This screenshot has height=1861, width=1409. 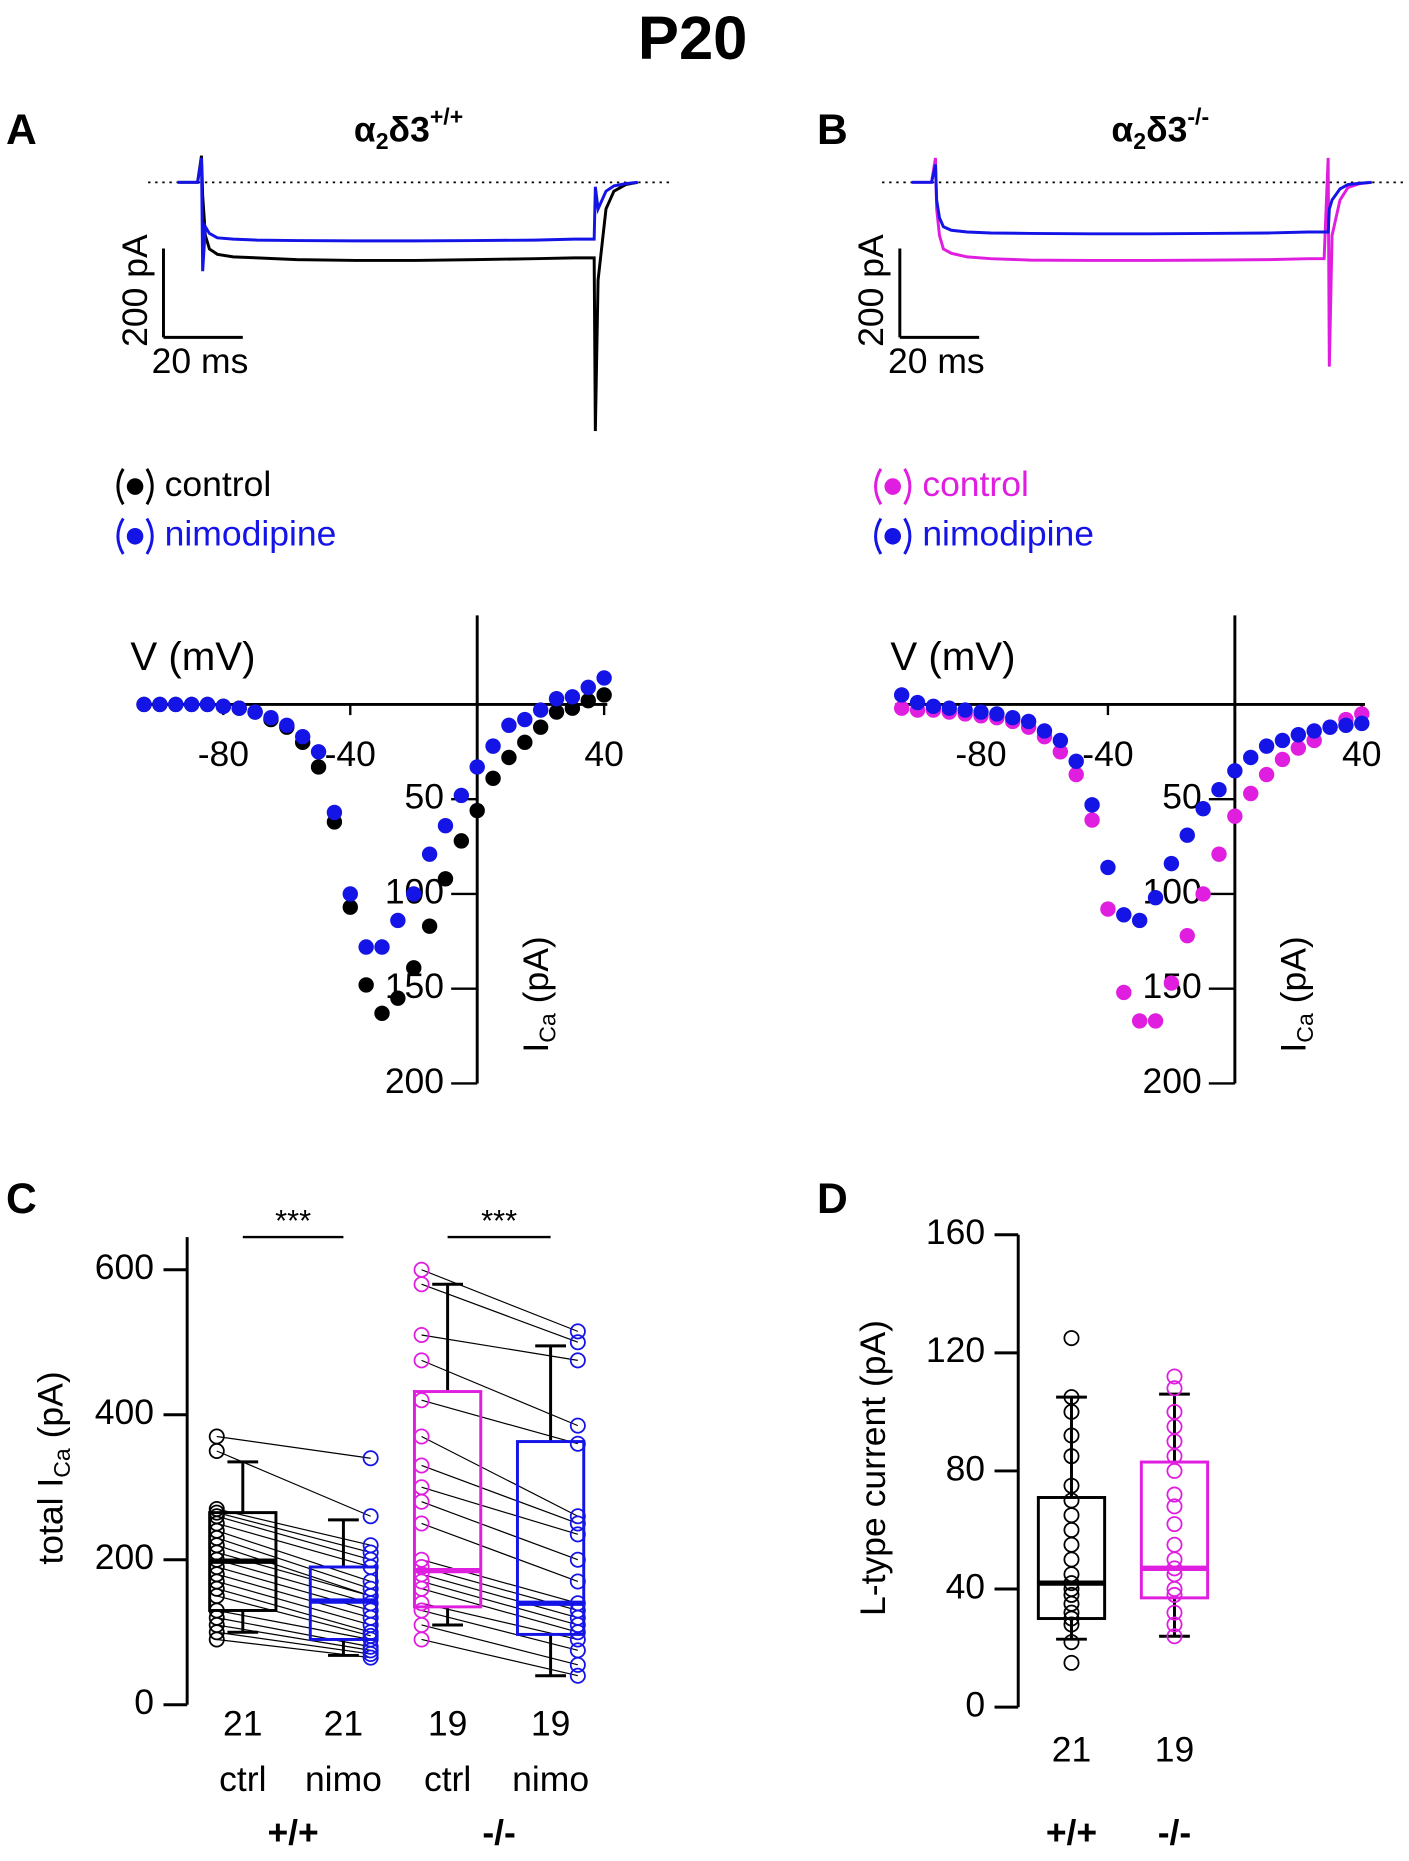 What do you see at coordinates (955, 1232) in the screenshot?
I see `y-tick-label: 160` at bounding box center [955, 1232].